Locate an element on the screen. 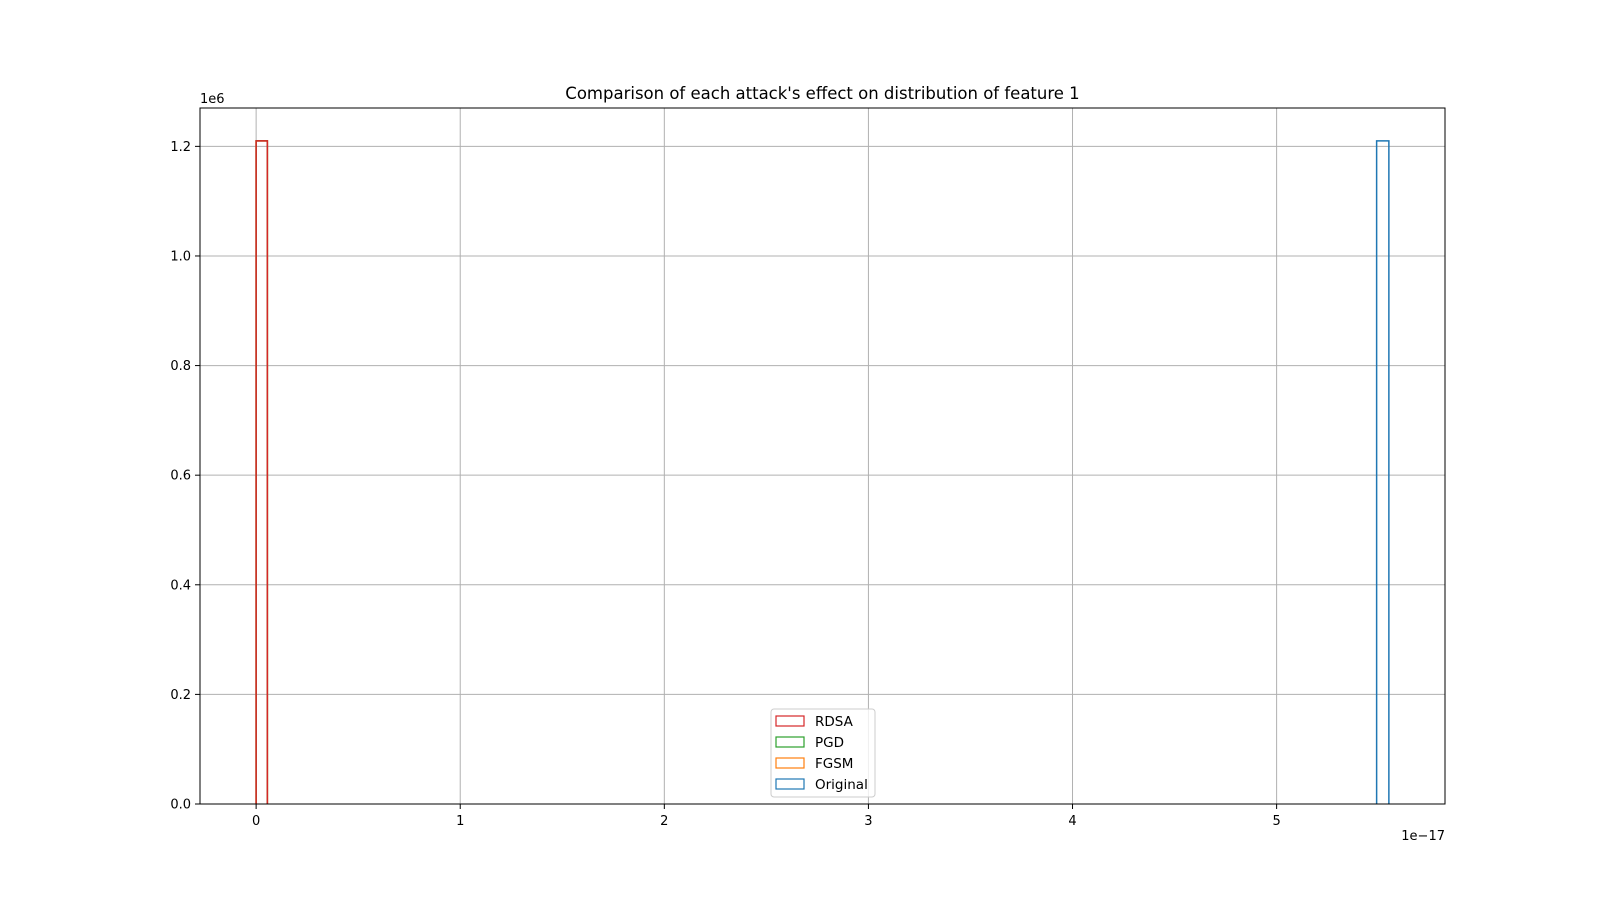  legend-item-rdsa: RDSA is located at coordinates (814, 722).